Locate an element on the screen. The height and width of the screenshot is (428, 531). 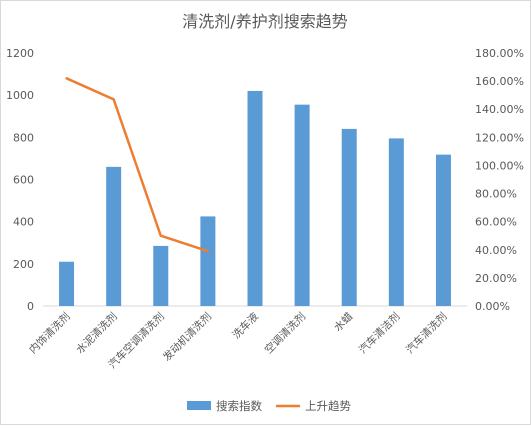
left-tick-label: 1000 is located at coordinates (20, 95).